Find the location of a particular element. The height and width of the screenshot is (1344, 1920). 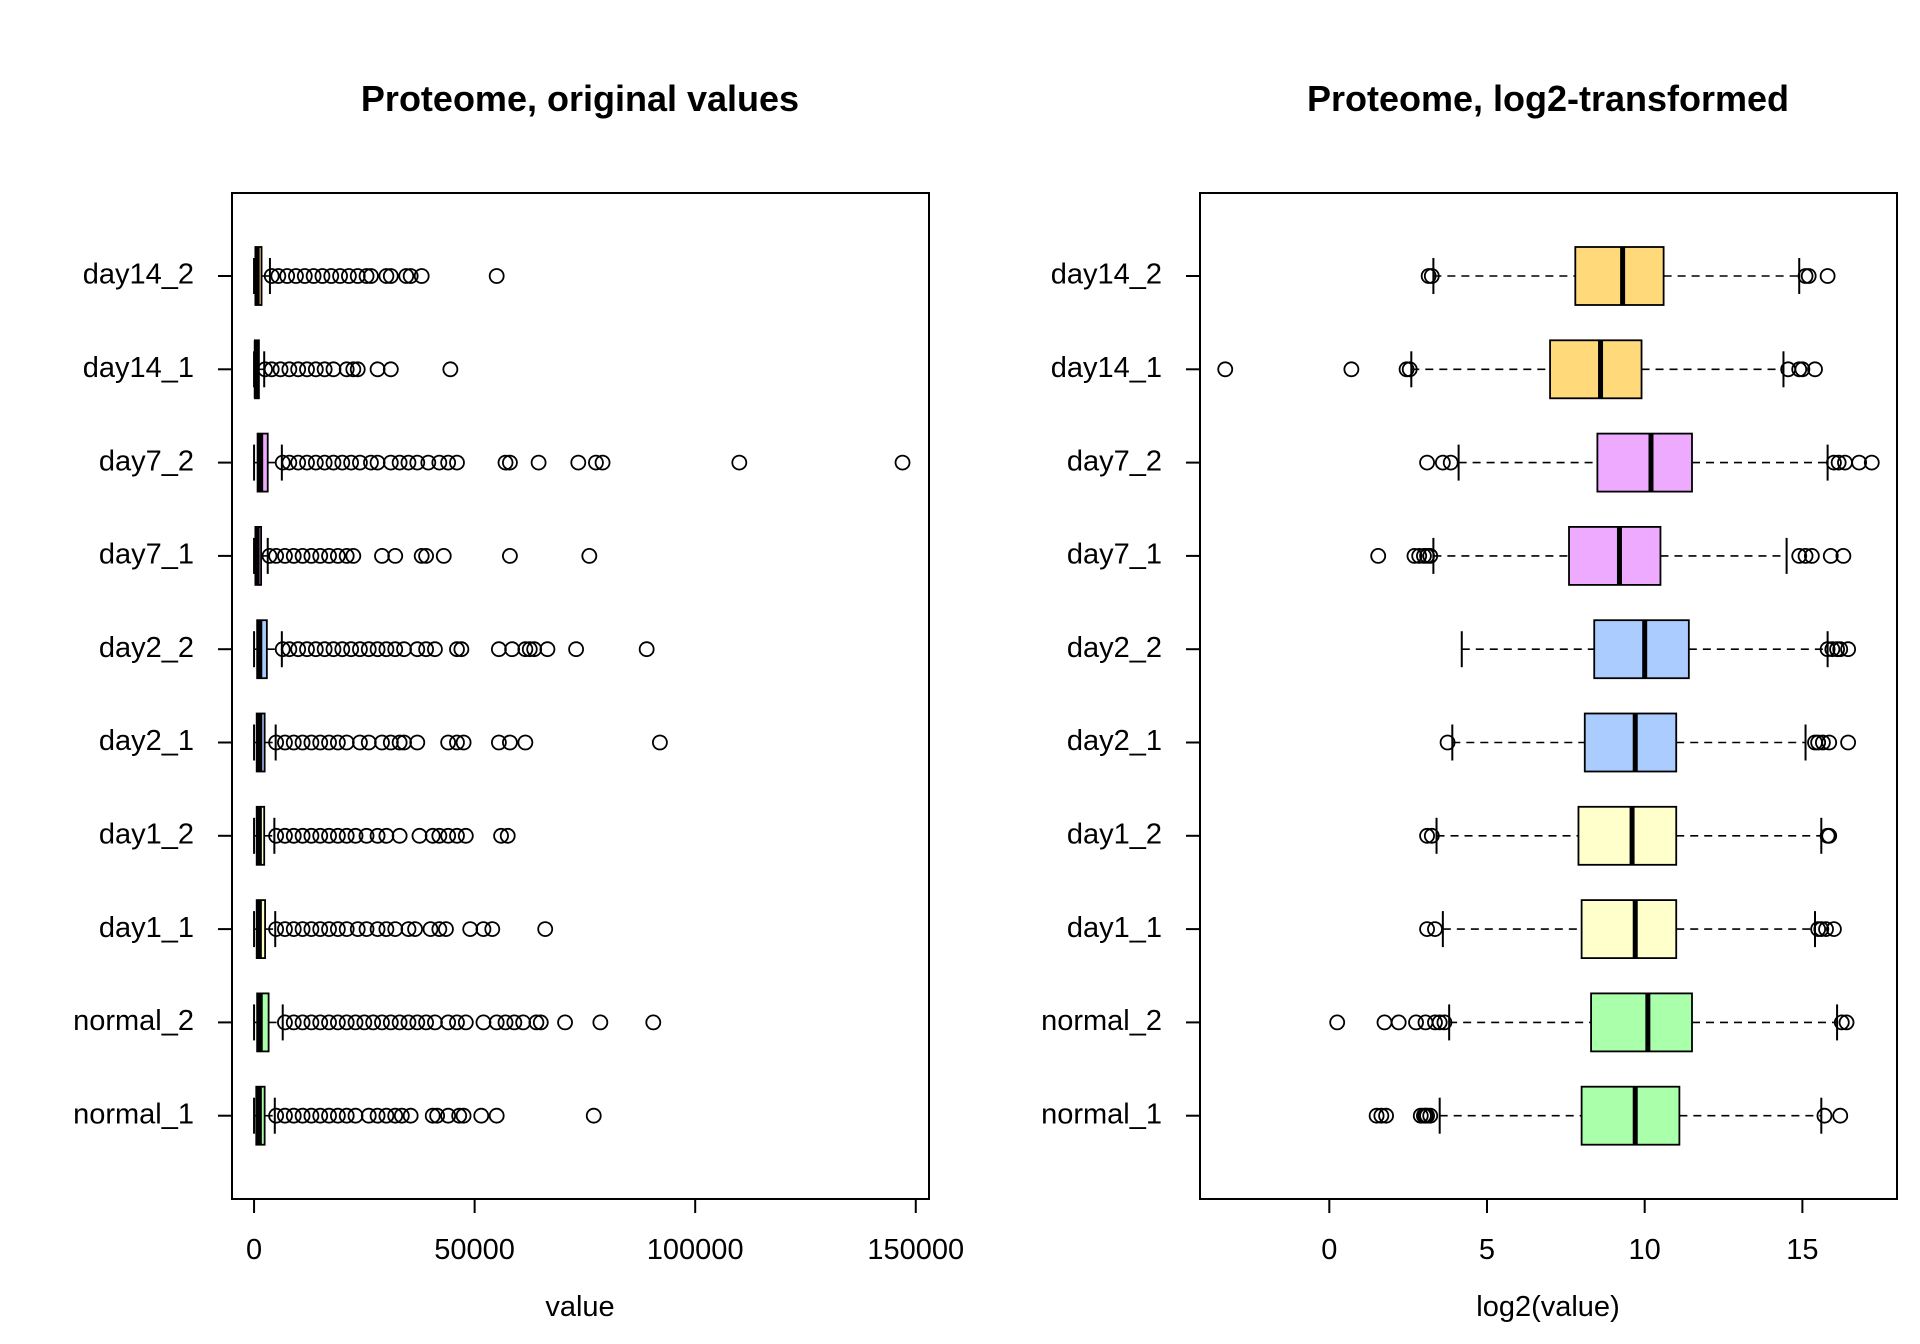

x-axis-label: log2(value) is located at coordinates (1547, 1307).